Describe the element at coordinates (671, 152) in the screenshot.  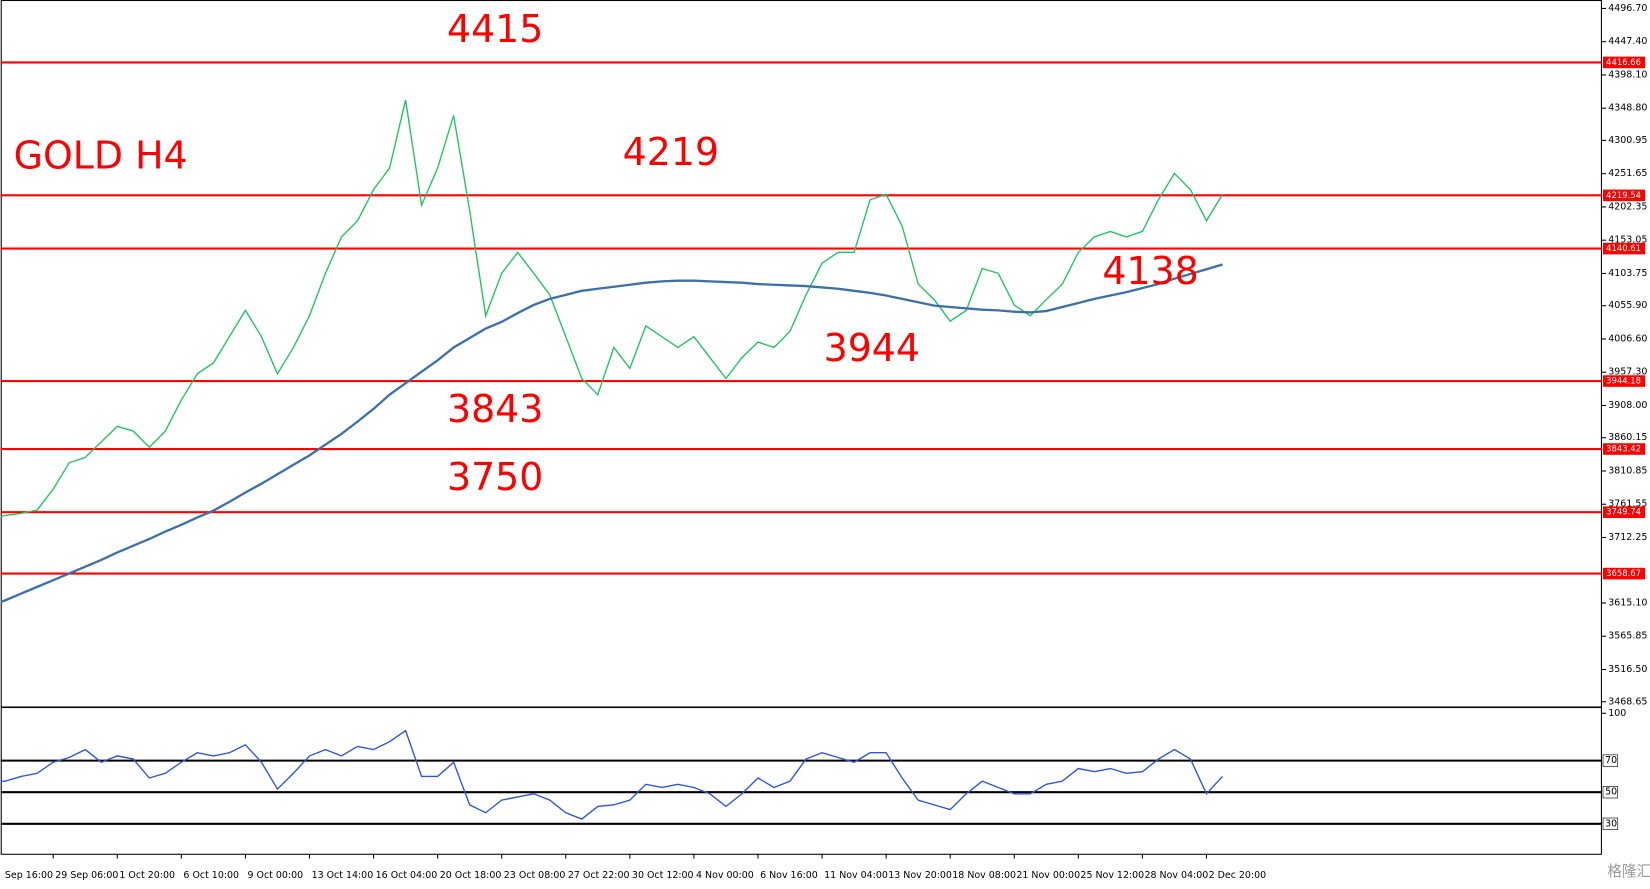
I see `annotation: 4219` at that location.